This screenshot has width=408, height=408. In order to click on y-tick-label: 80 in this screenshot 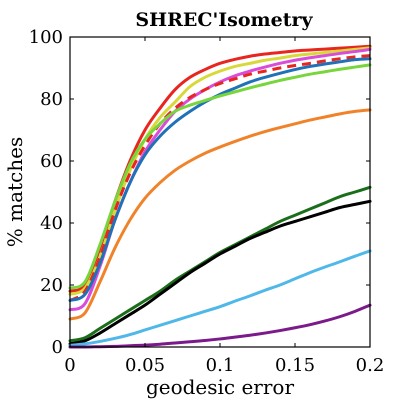, I will do `click(51, 99)`.